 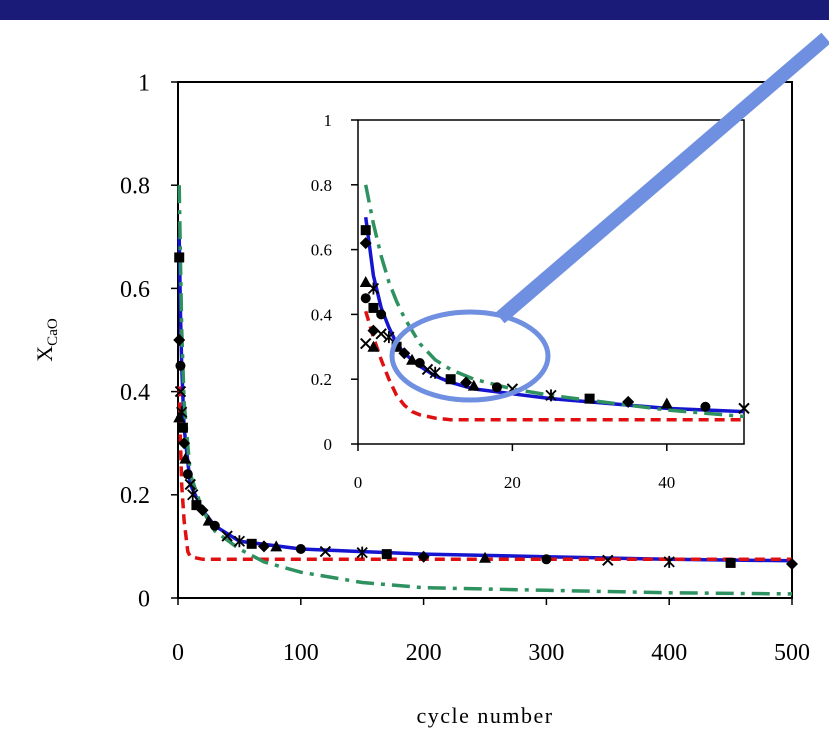 I want to click on y-axis-title: XCaO, so click(x=46, y=340).